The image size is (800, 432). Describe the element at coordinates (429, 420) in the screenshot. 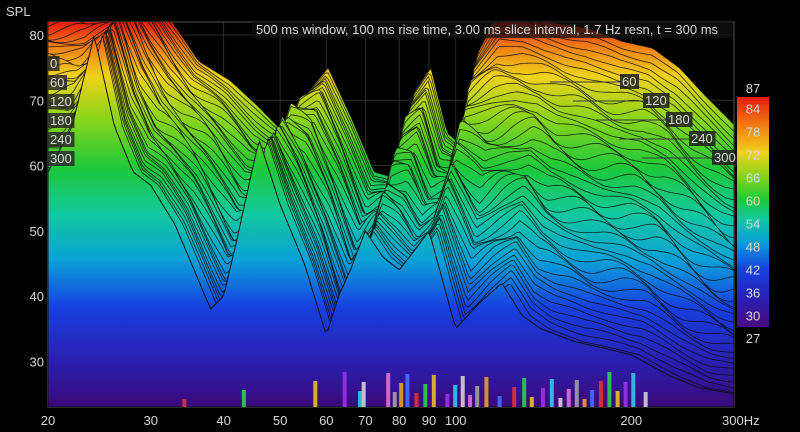

I see `svg-text: 90` at that location.